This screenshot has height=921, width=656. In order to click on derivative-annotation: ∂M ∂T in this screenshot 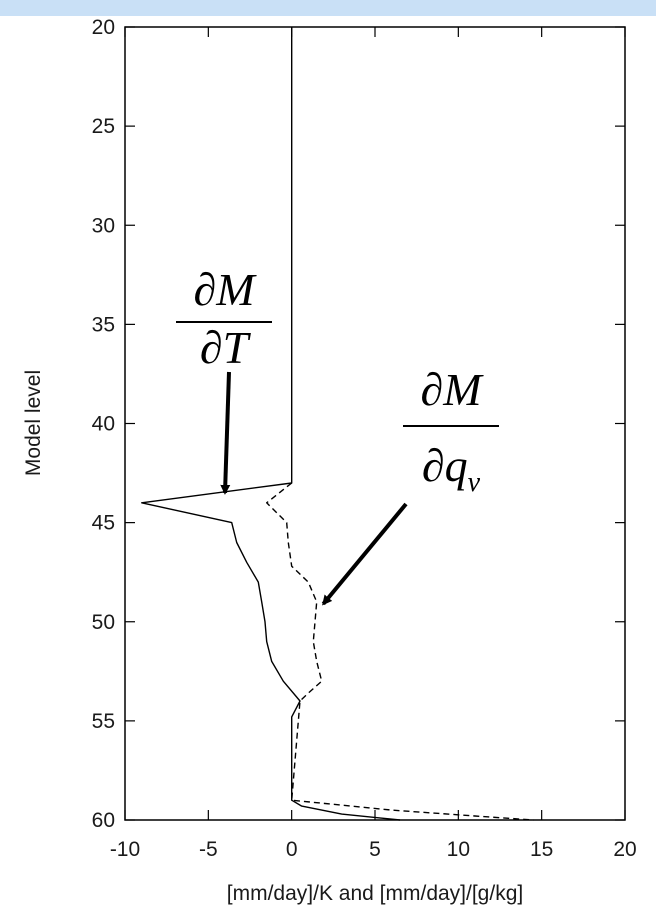, I will do `click(224, 379)`.